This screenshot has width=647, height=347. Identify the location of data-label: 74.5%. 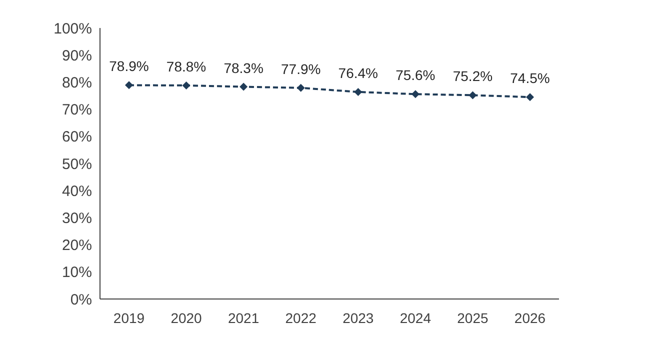
(530, 78).